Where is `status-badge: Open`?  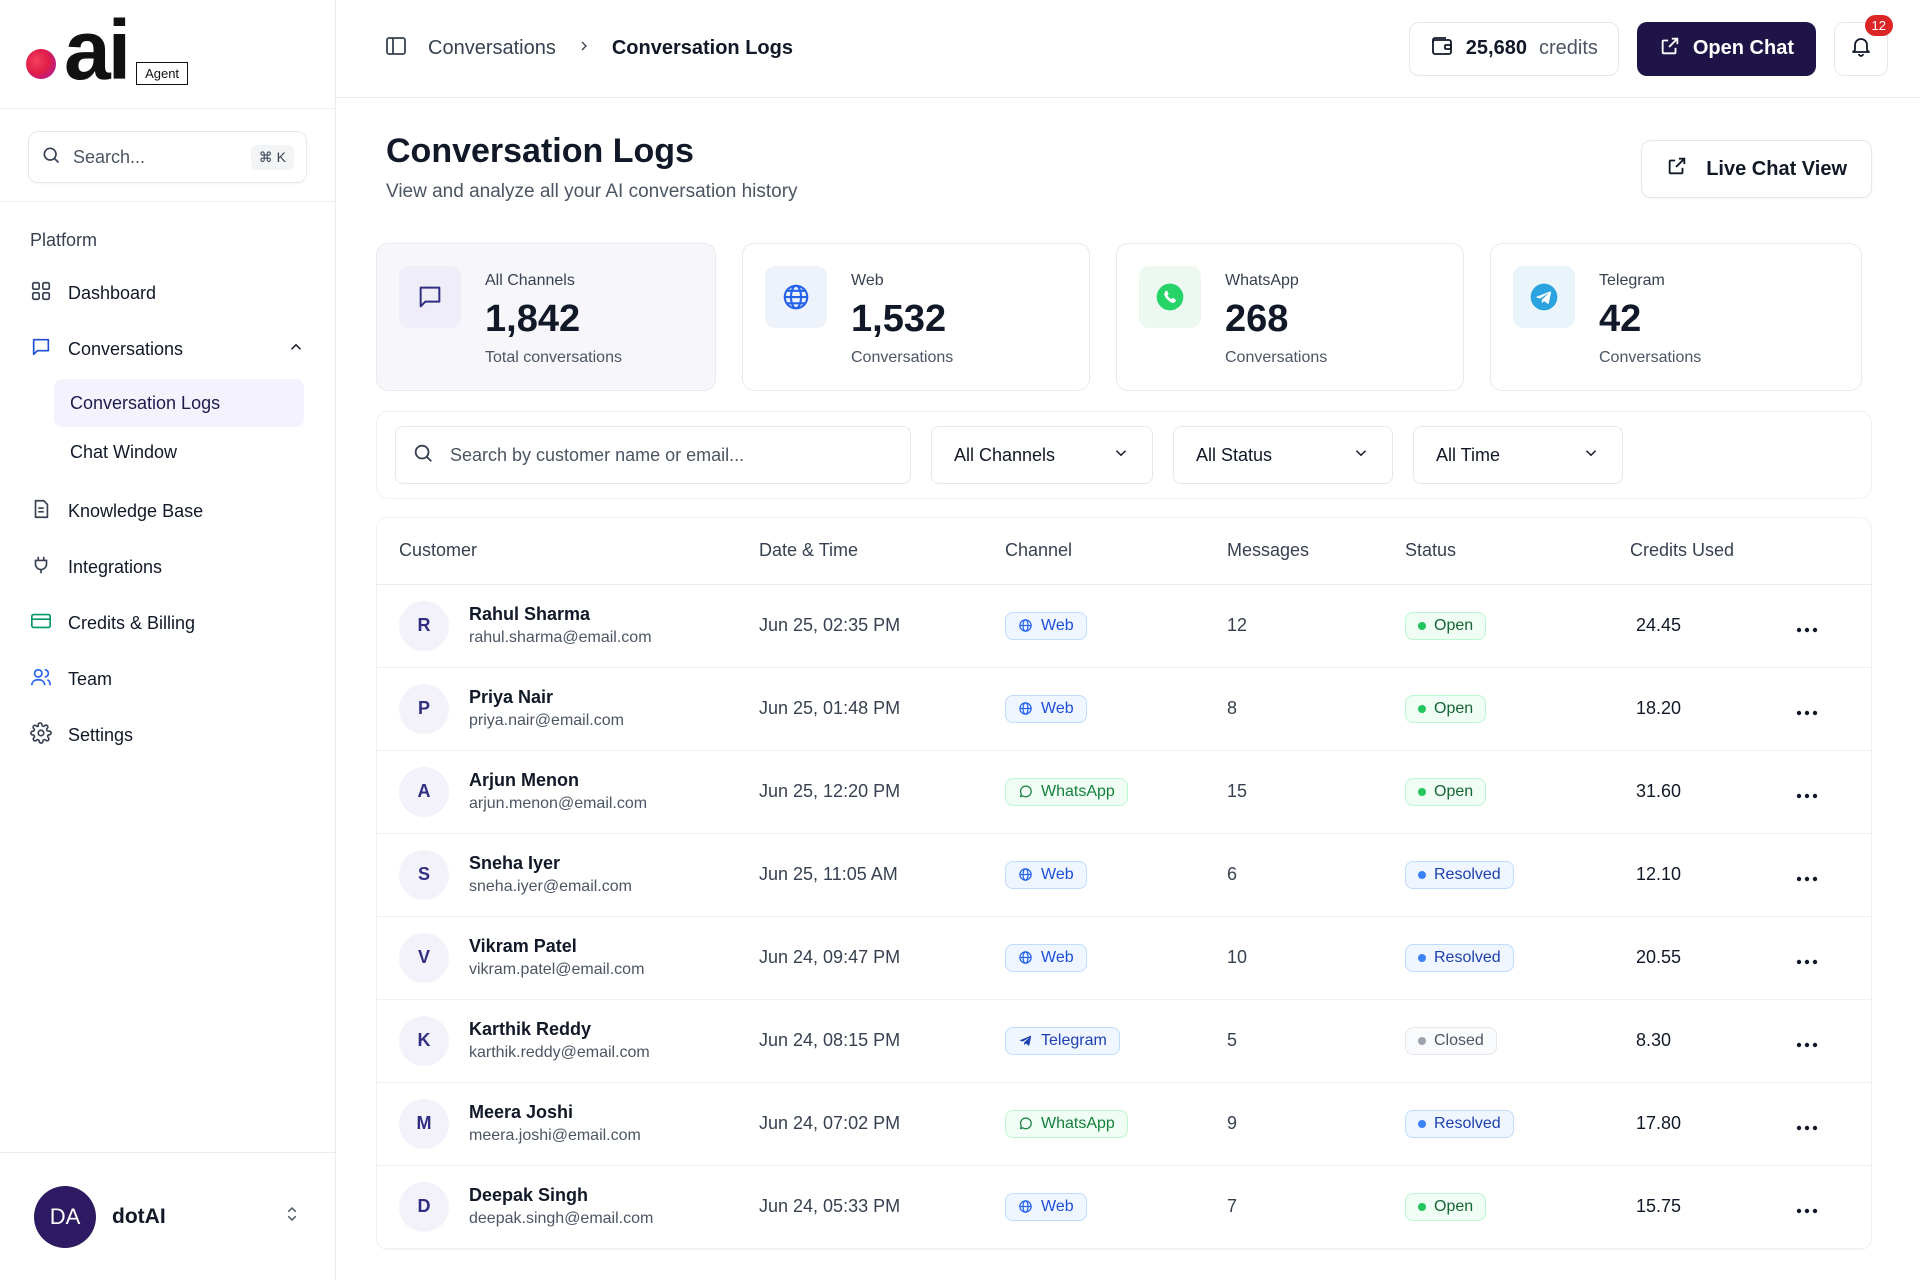 status-badge: Open is located at coordinates (1446, 625).